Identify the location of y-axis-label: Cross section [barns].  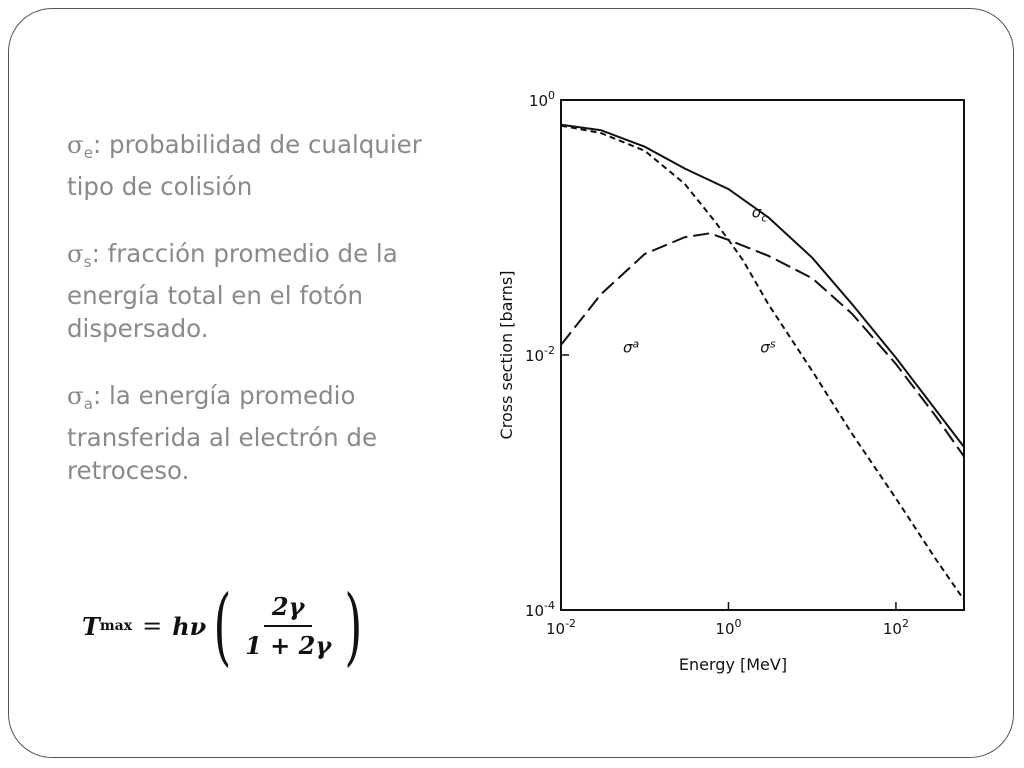
(506, 355).